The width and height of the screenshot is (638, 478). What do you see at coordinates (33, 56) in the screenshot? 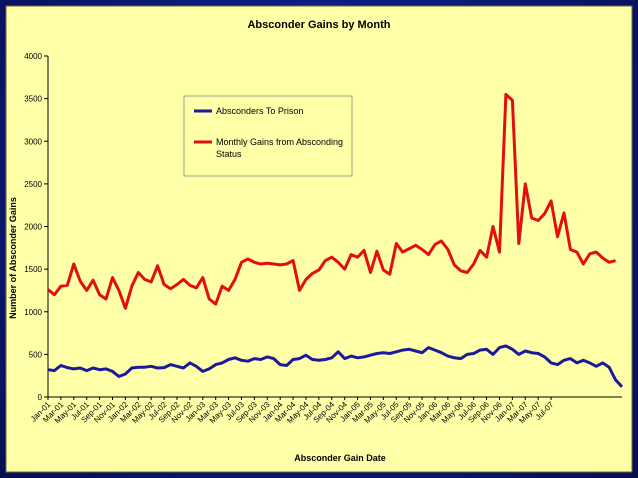
I see `y-tick-label: 4000` at bounding box center [33, 56].